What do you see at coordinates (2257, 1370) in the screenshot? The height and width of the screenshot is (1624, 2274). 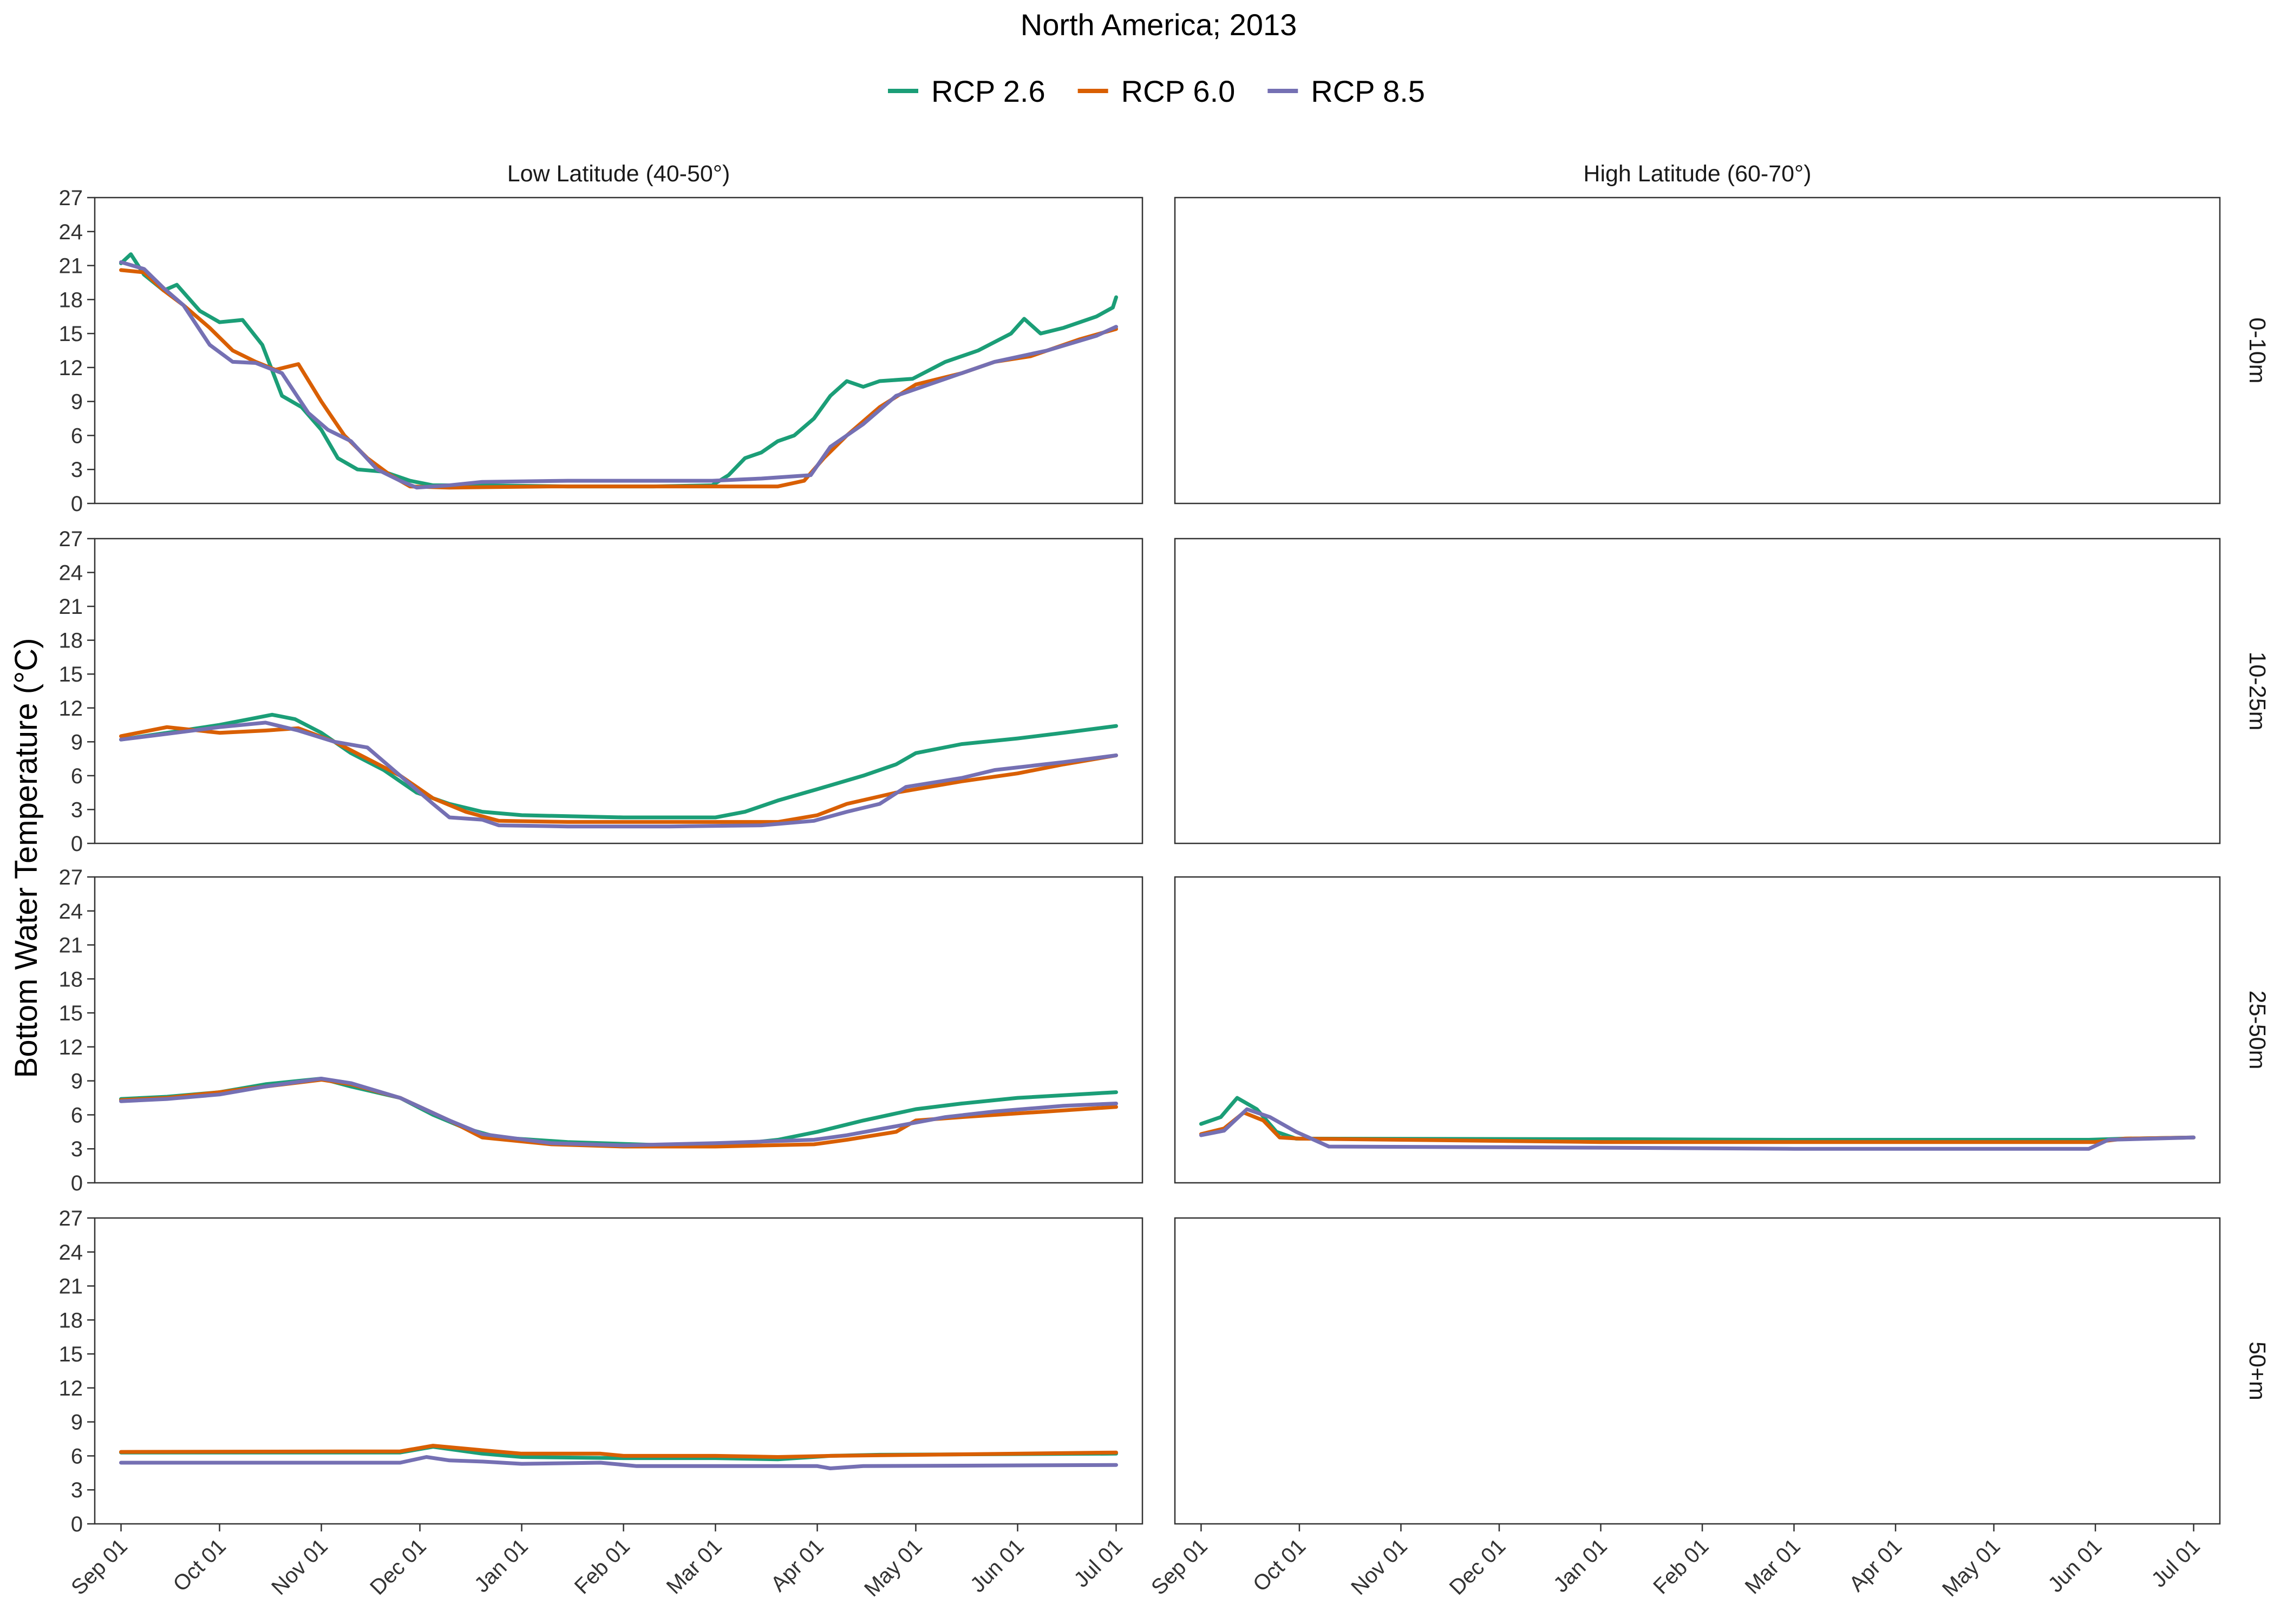 I see `row-strip-label: 50+m` at bounding box center [2257, 1370].